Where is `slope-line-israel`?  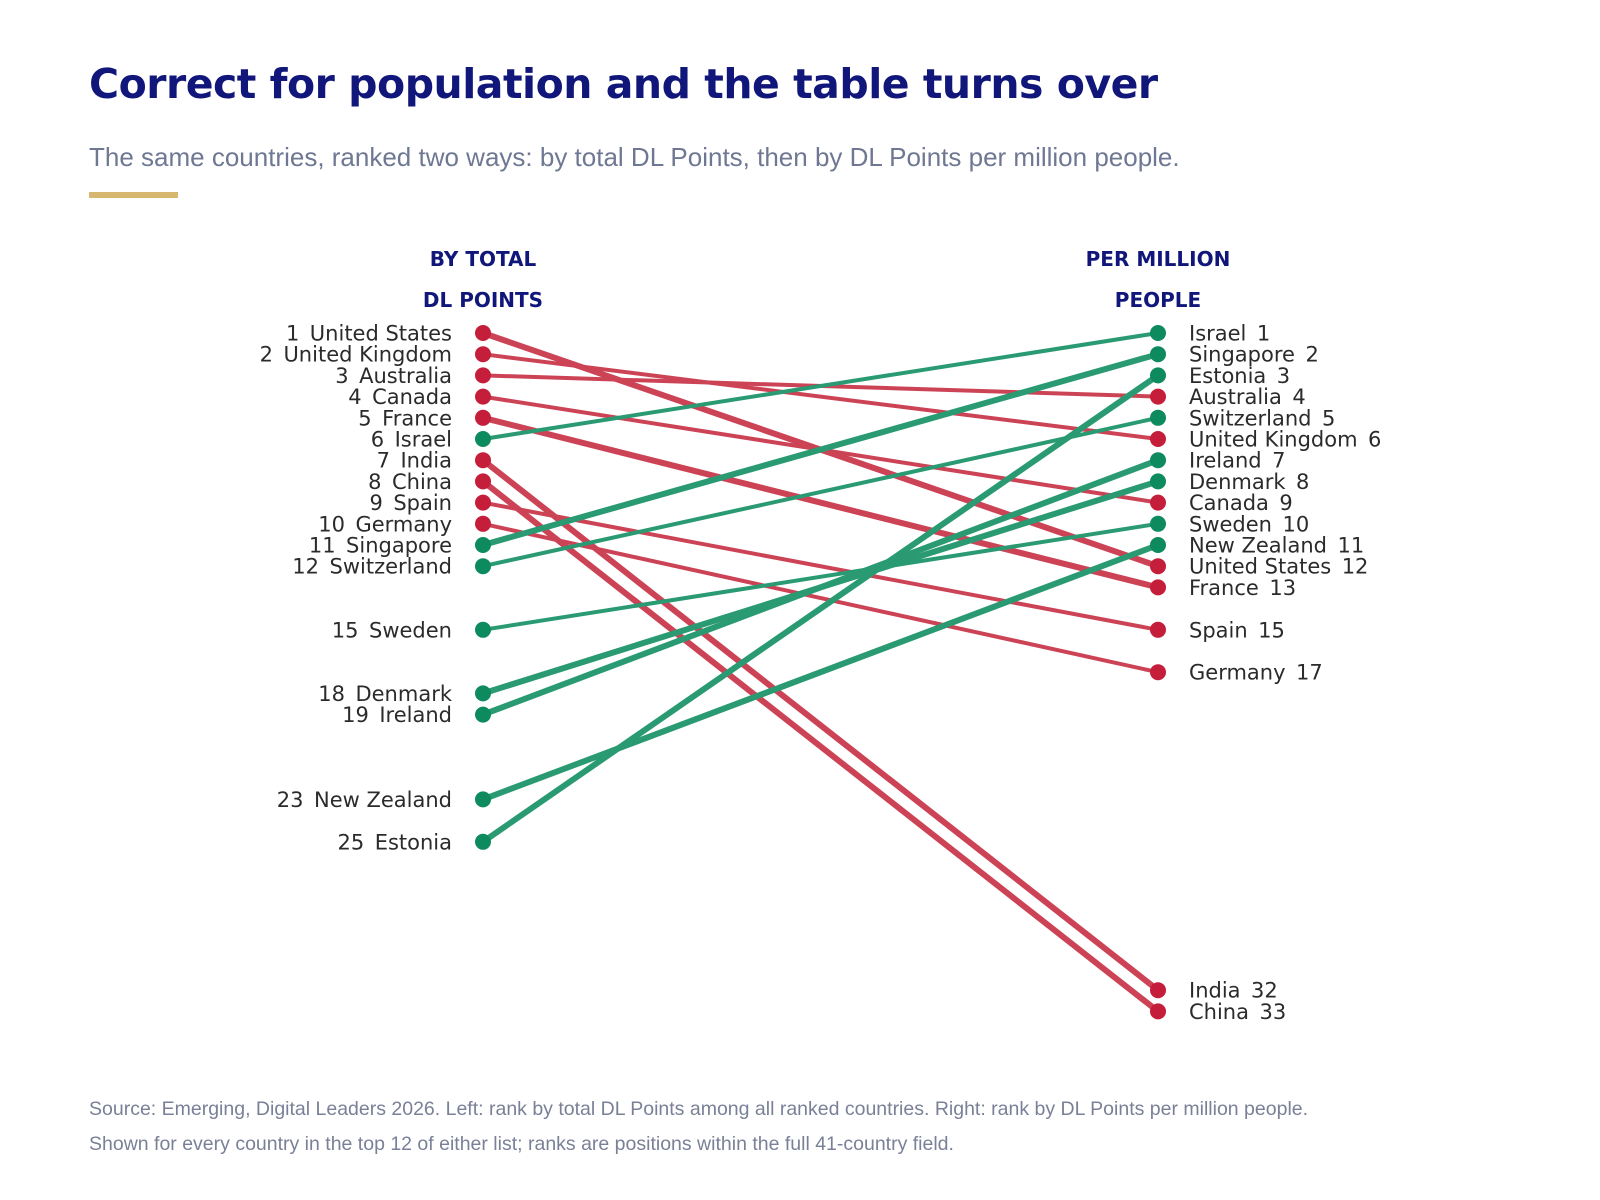 slope-line-israel is located at coordinates (820, 386).